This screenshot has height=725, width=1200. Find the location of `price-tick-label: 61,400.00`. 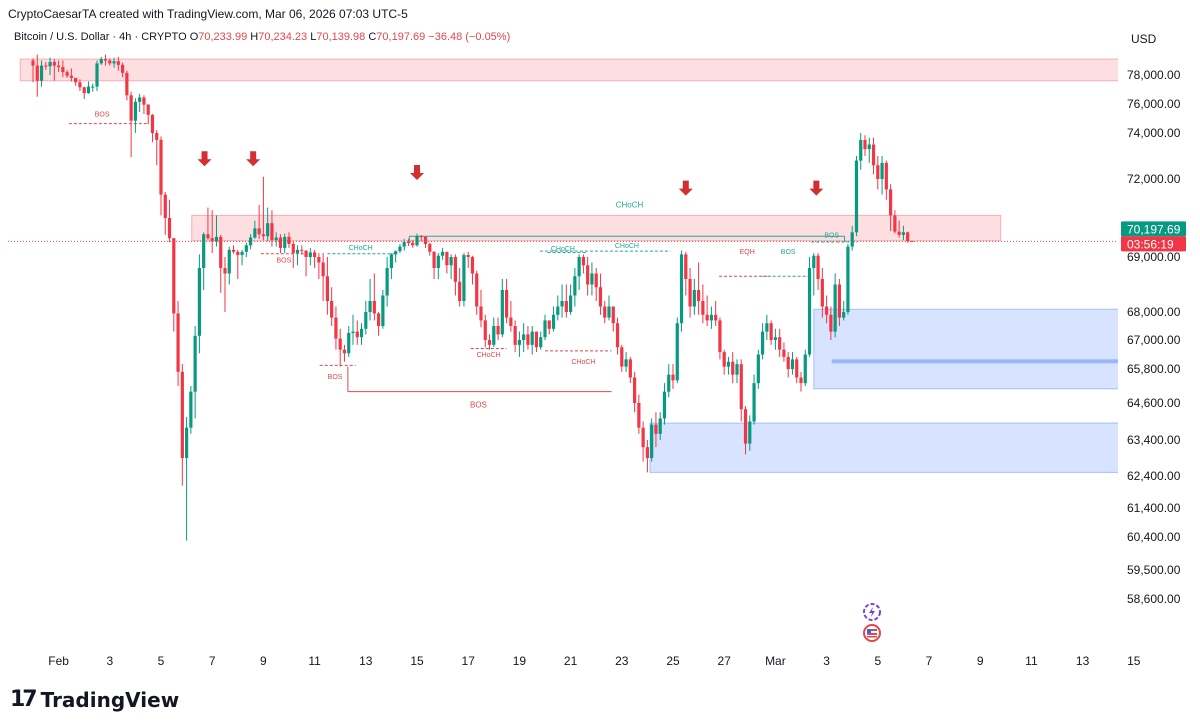

price-tick-label: 61,400.00 is located at coordinates (1154, 508).